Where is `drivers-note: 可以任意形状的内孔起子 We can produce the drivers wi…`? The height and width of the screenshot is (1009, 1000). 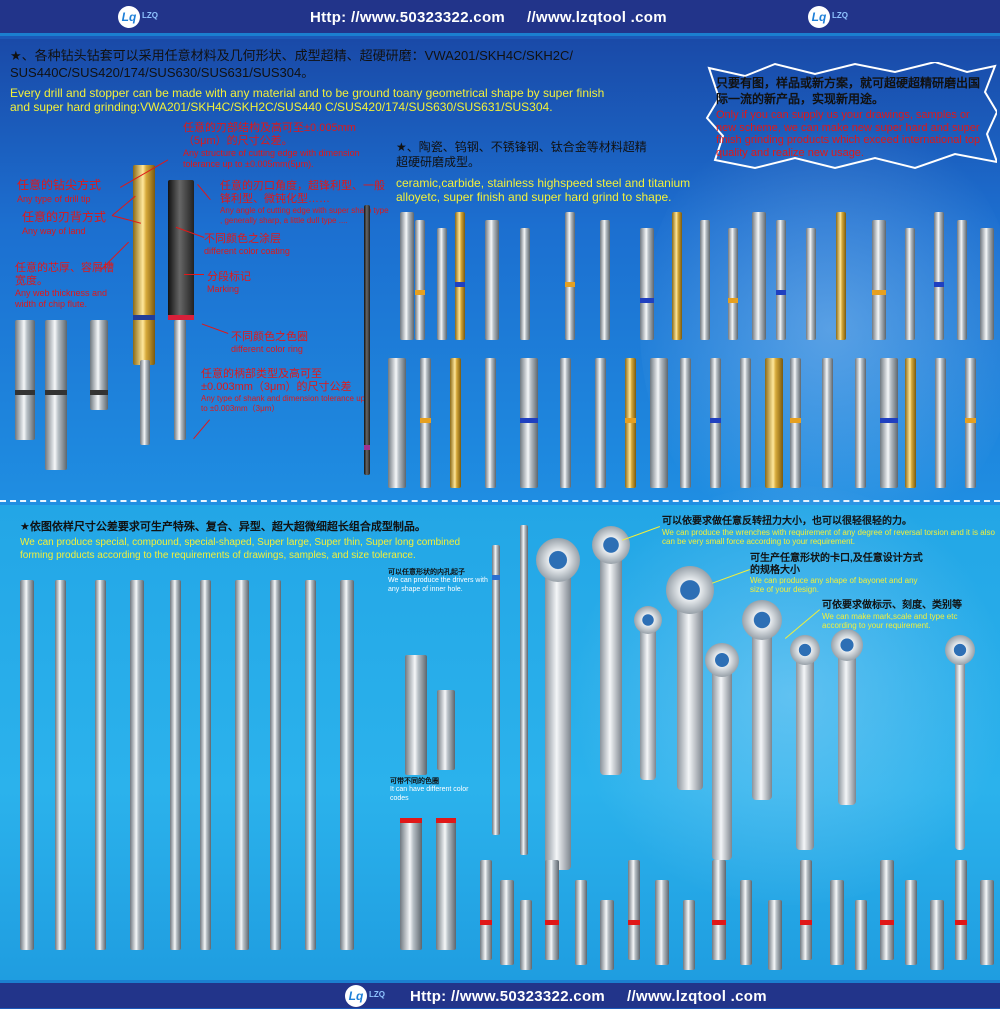
drivers-note: 可以任意形状的内孔起子 We can produce the drivers wi… is located at coordinates (438, 581).